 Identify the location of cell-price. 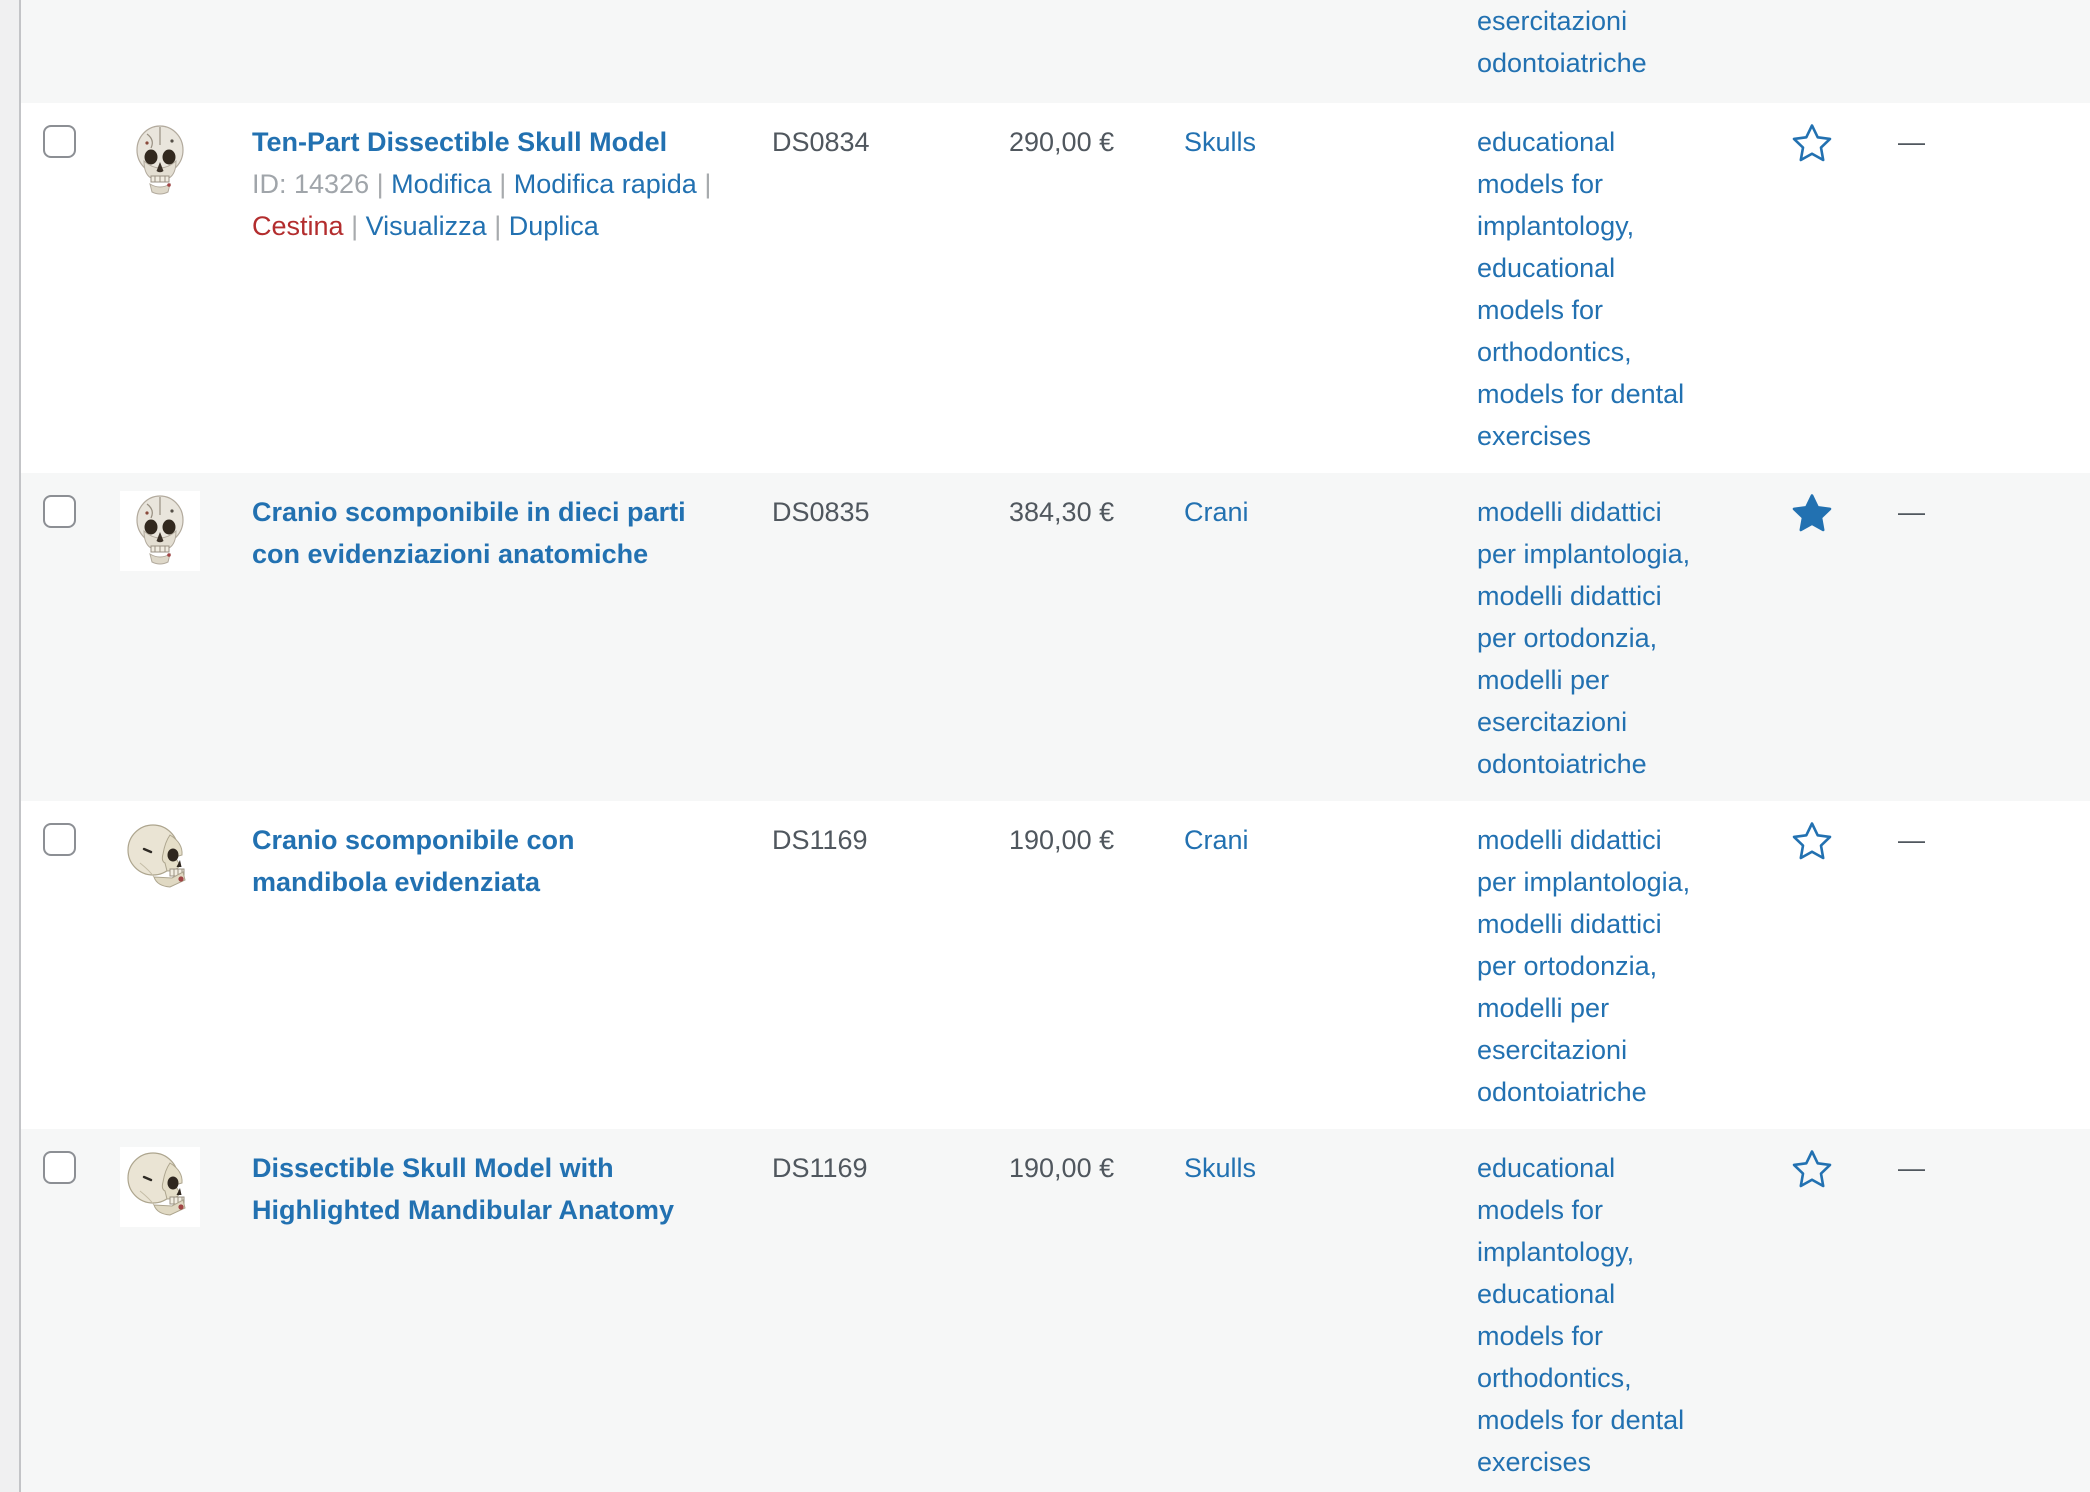
(1096, 51).